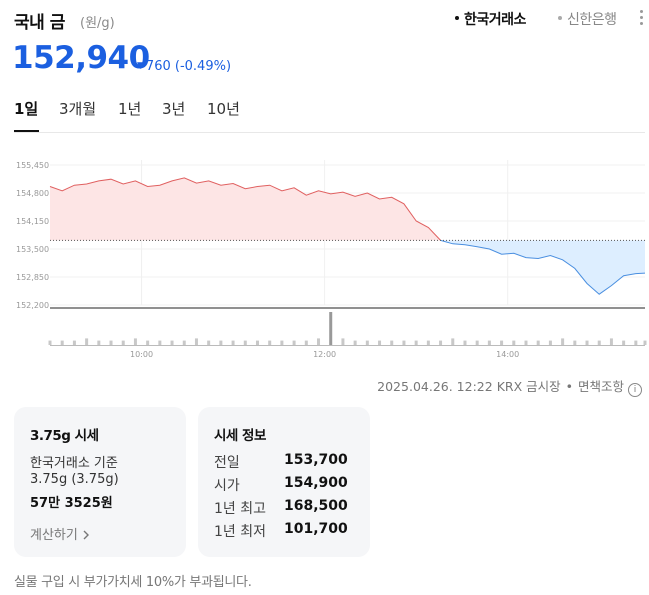  Describe the element at coordinates (635, 390) in the screenshot. I see `info-icon: i` at that location.